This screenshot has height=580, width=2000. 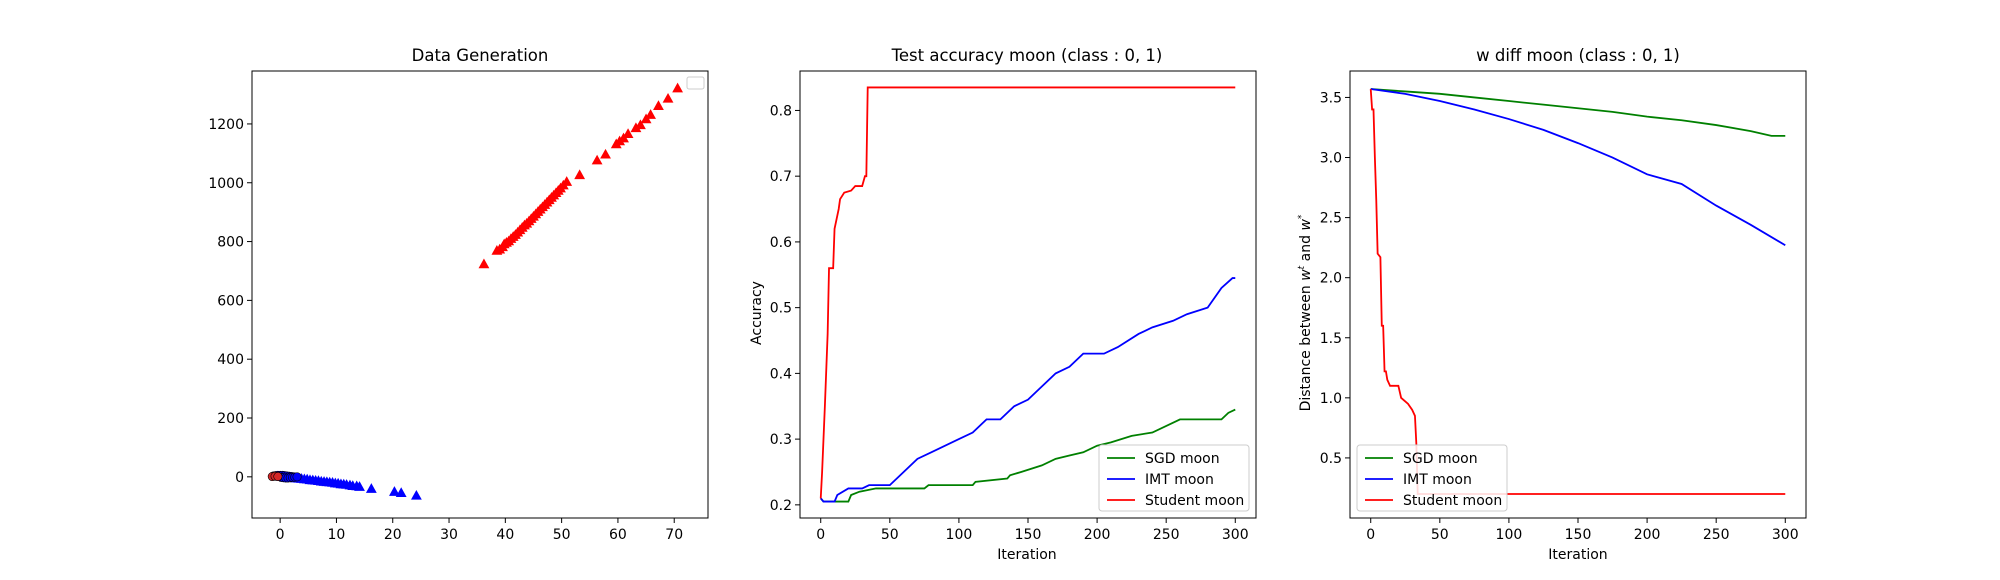 What do you see at coordinates (1331, 399) in the screenshot?
I see `y-tick-label: 1.0` at bounding box center [1331, 399].